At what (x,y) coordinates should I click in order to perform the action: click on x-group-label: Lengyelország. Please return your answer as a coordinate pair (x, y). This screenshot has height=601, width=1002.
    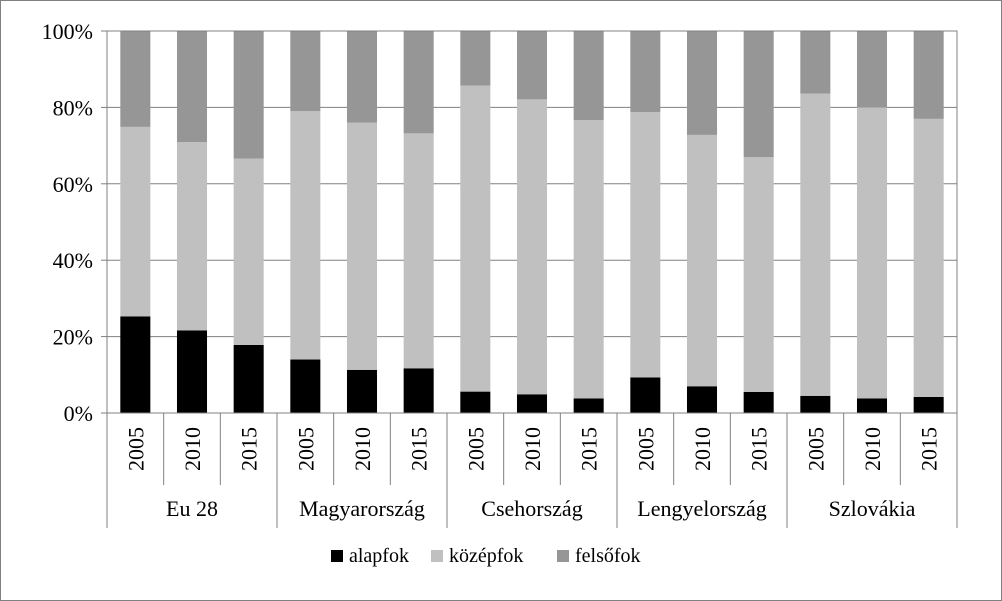
    Looking at the image, I should click on (702, 508).